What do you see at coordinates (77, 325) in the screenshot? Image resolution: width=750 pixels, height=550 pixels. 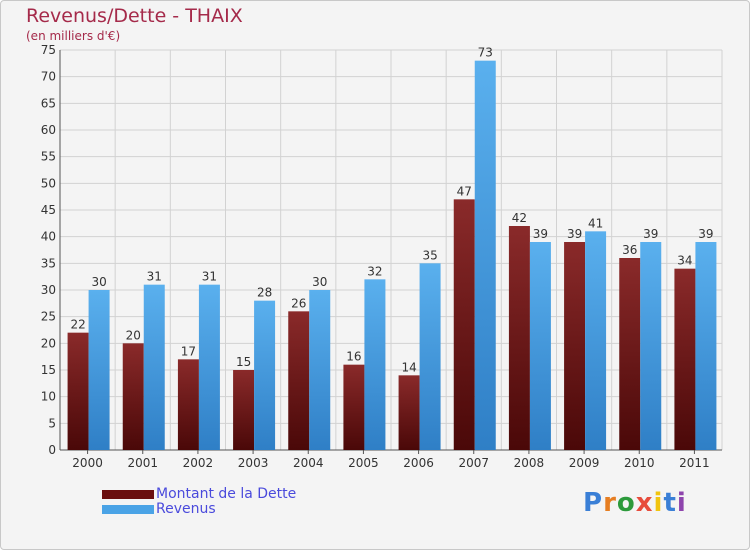 I see `data-label: 22` at bounding box center [77, 325].